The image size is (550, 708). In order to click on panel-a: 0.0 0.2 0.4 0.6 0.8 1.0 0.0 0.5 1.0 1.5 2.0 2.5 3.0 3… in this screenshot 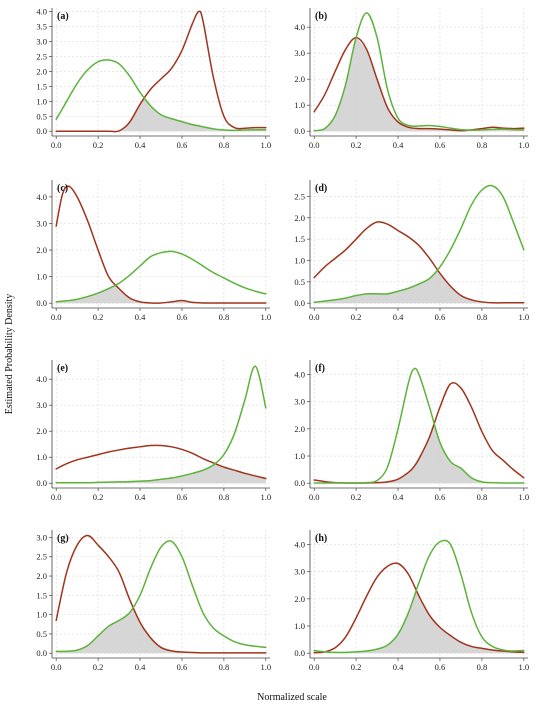, I will do `click(153, 78)`.